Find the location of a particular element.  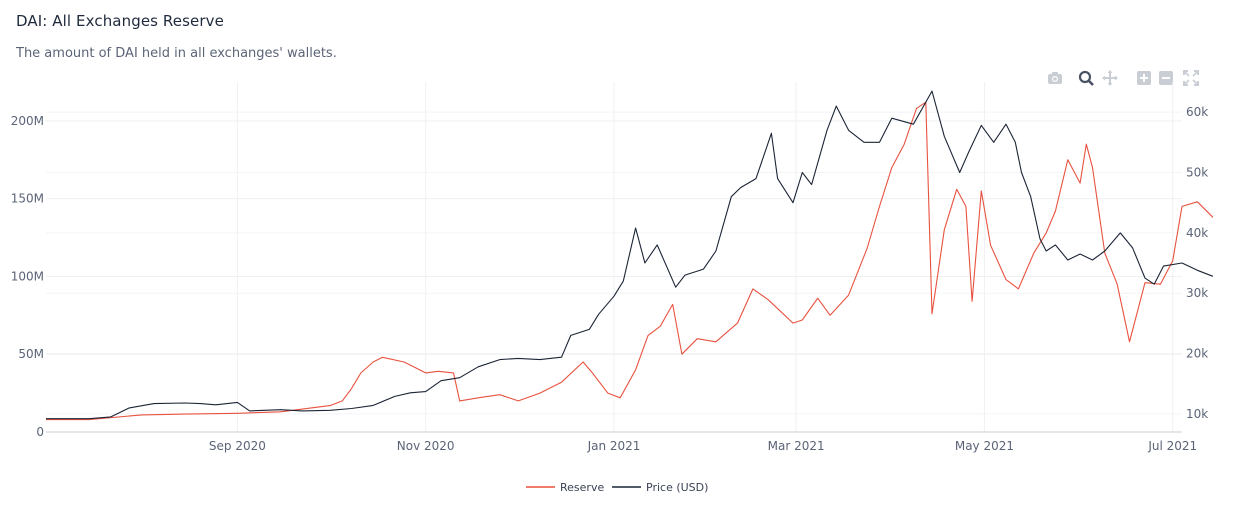

zoom-icon is located at coordinates (1086, 78).